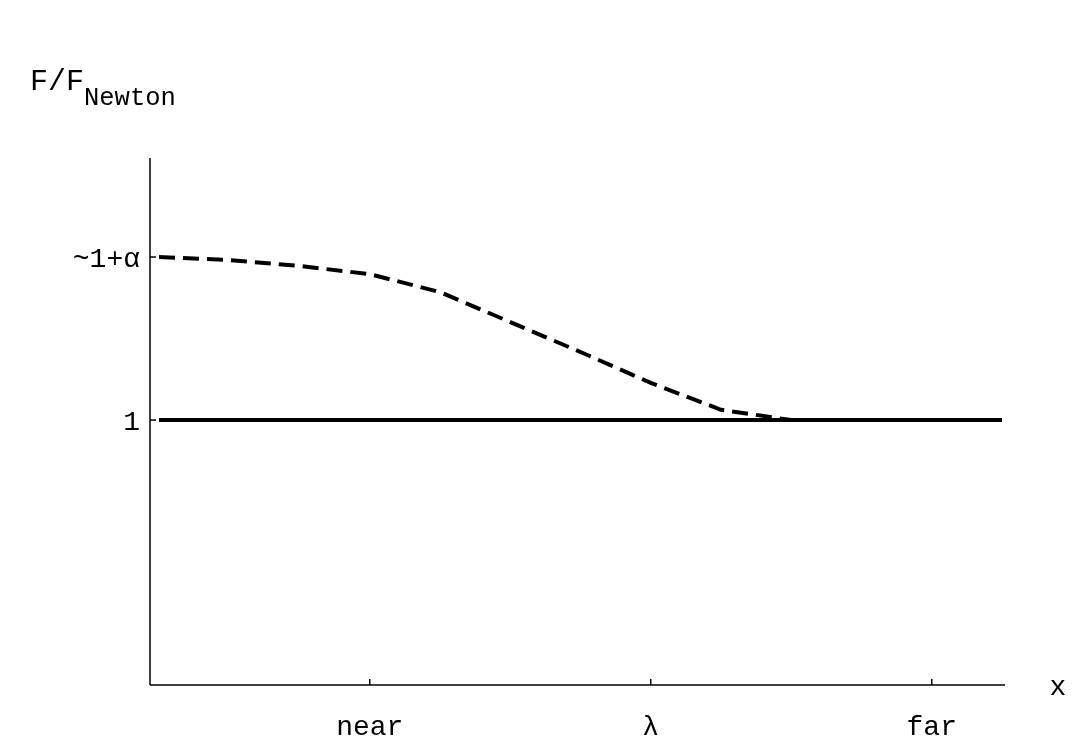  Describe the element at coordinates (131, 422) in the screenshot. I see `text: 1` at that location.